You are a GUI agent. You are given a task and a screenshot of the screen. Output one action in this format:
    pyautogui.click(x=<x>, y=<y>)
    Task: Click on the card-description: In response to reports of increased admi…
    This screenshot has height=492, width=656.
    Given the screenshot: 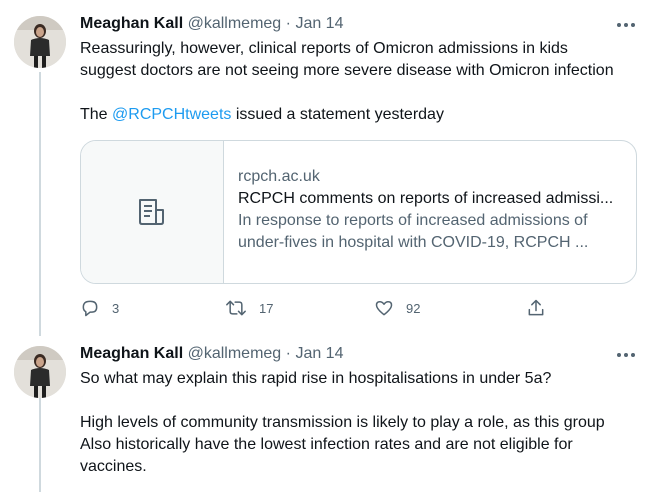 What is the action you would take?
    pyautogui.click(x=413, y=220)
    